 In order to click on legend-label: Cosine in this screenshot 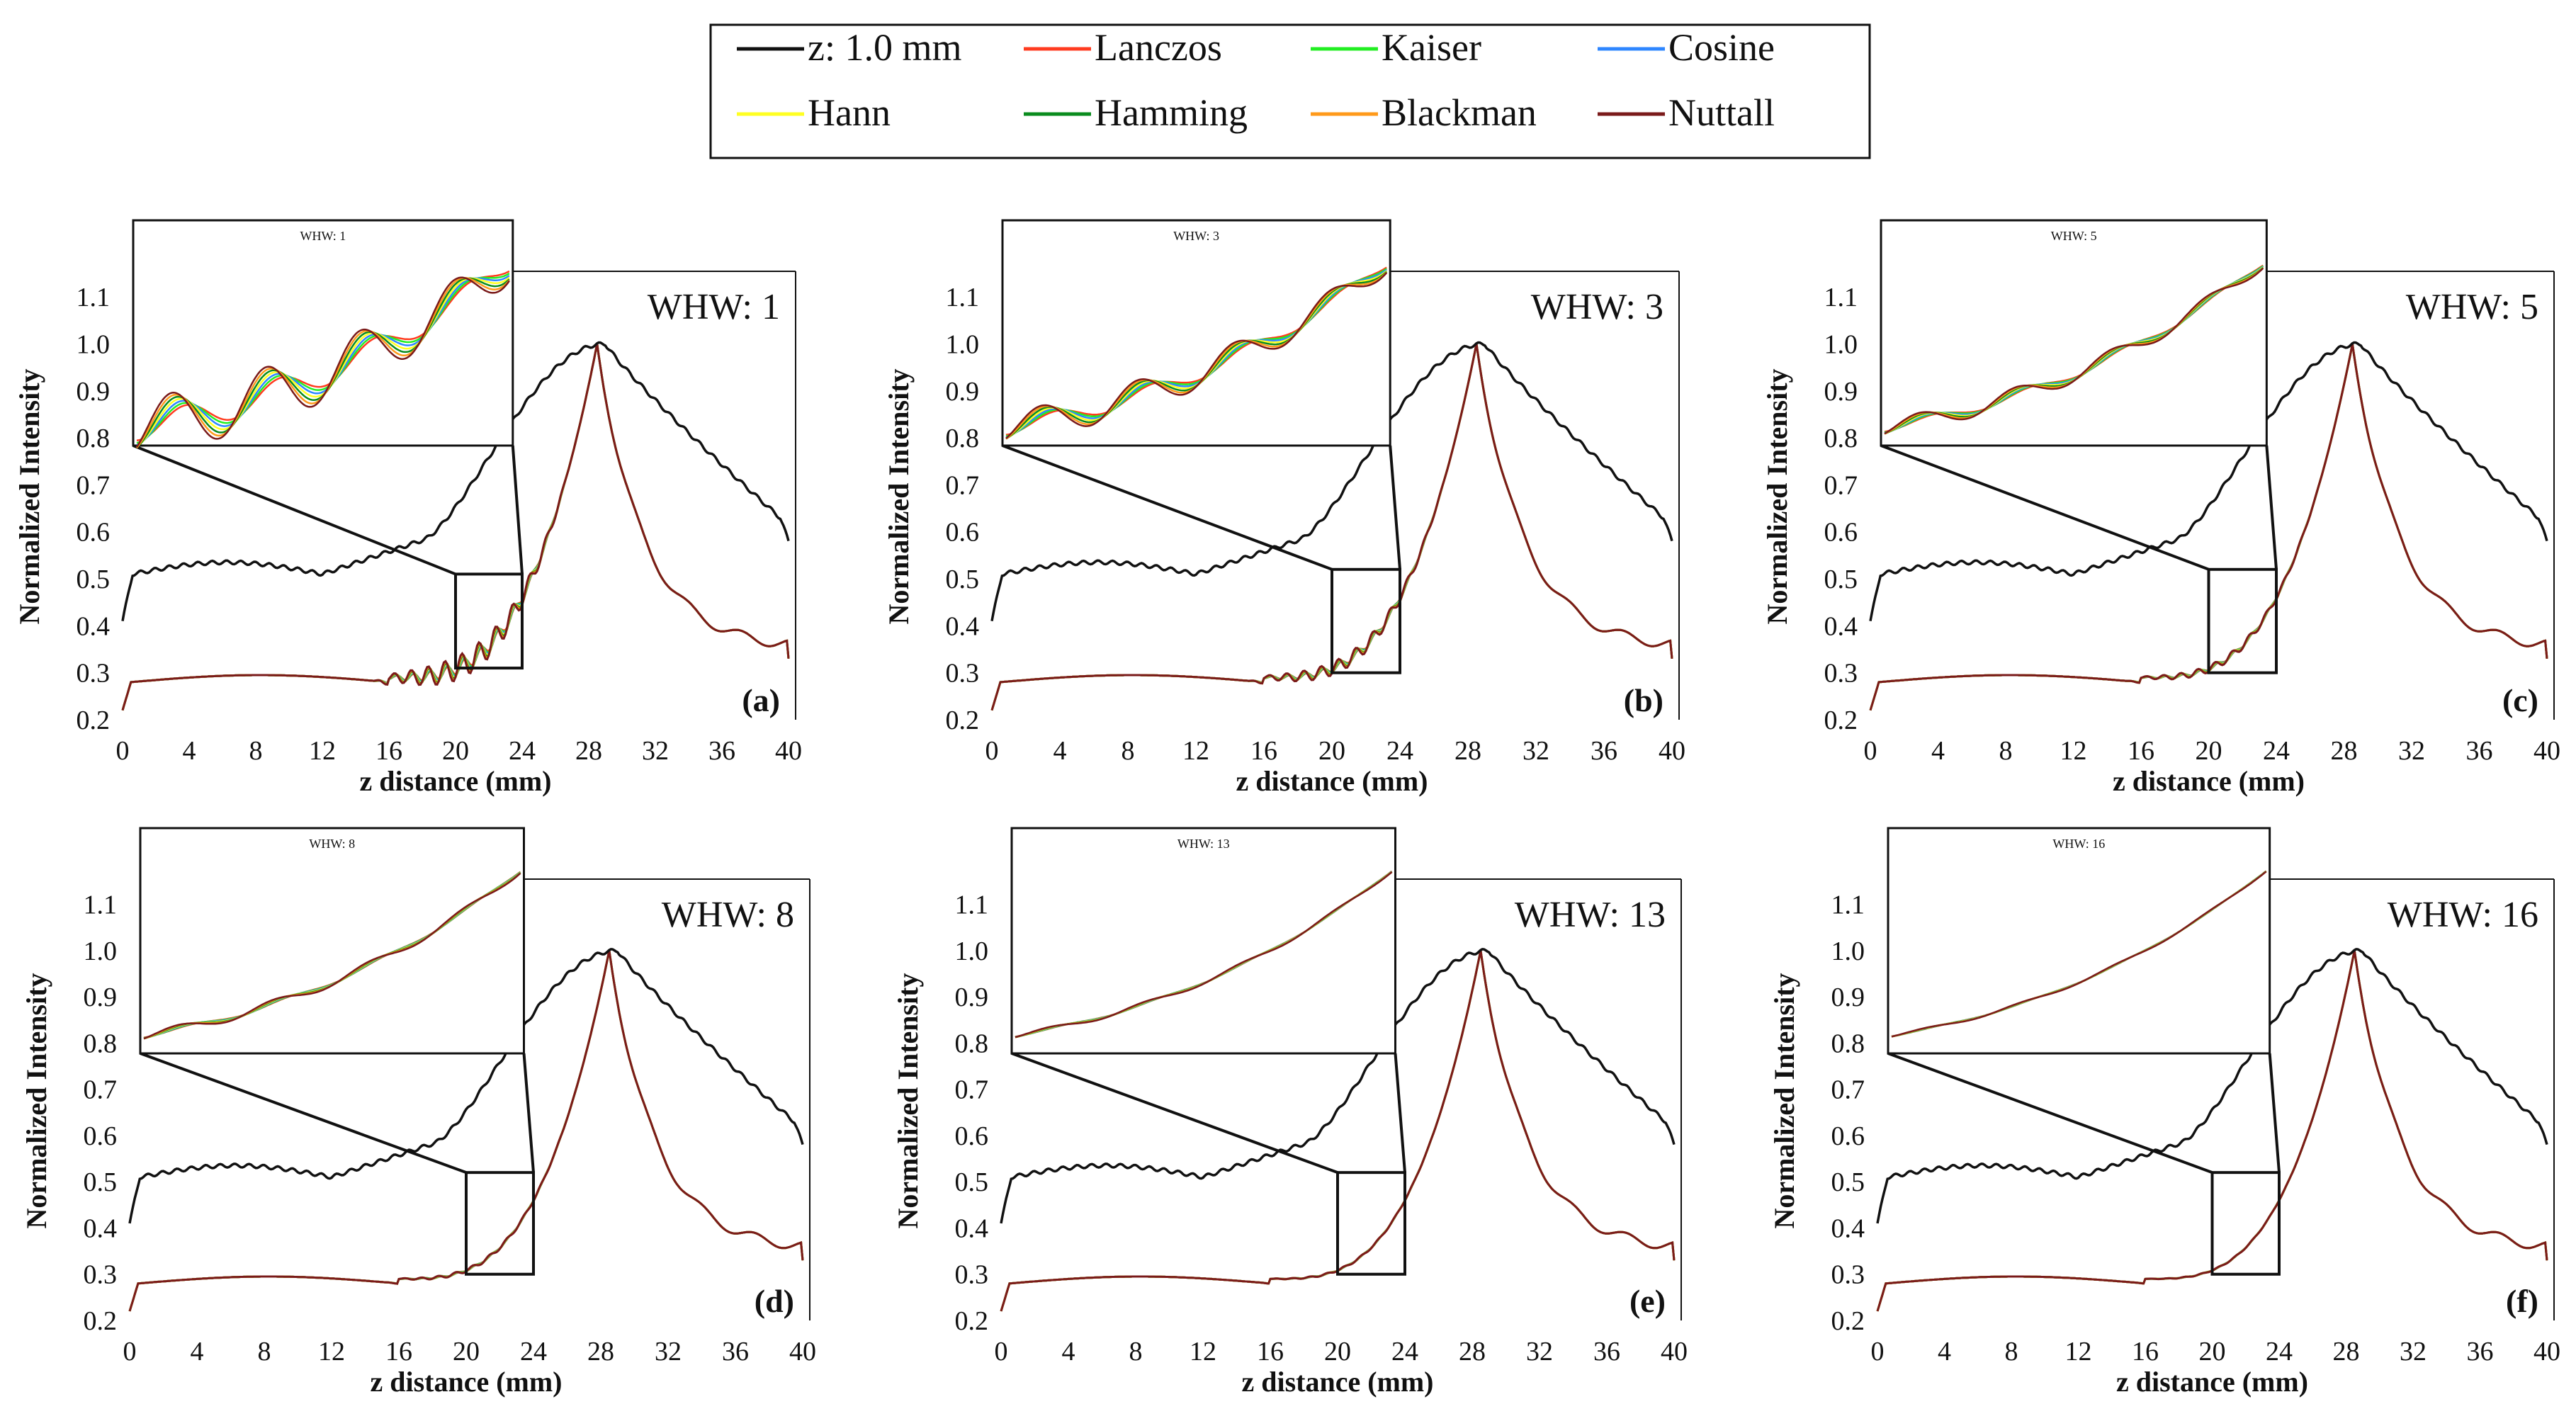, I will do `click(1721, 48)`.